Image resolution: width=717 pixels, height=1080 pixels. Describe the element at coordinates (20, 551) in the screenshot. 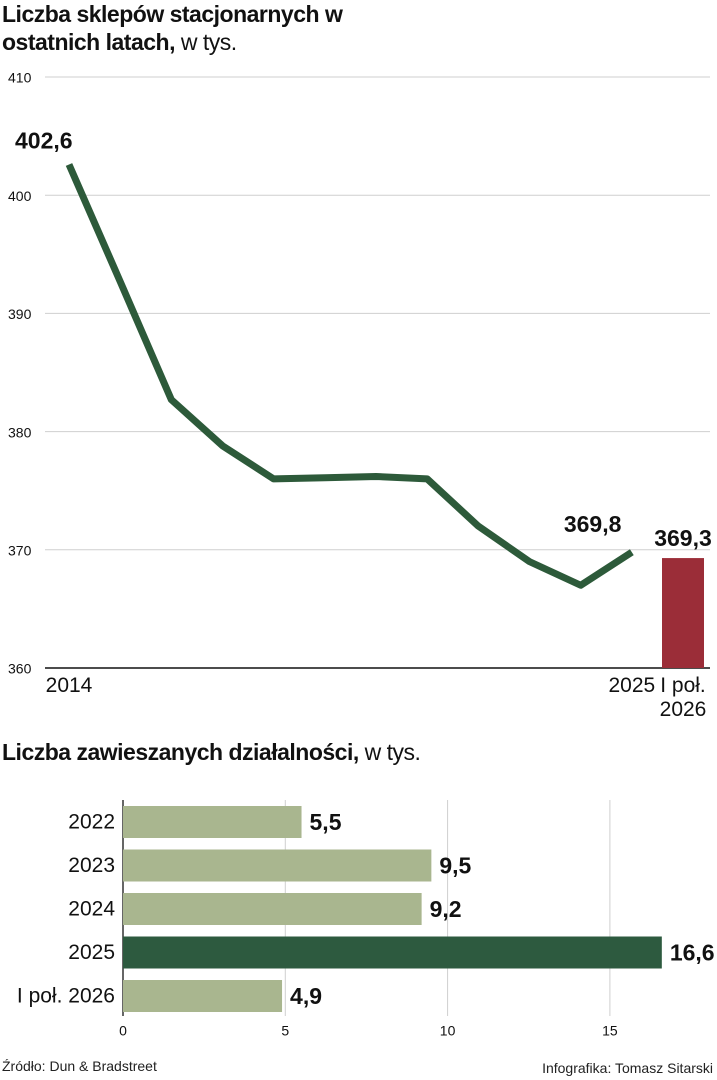

I see `y-tick-label: 370` at that location.